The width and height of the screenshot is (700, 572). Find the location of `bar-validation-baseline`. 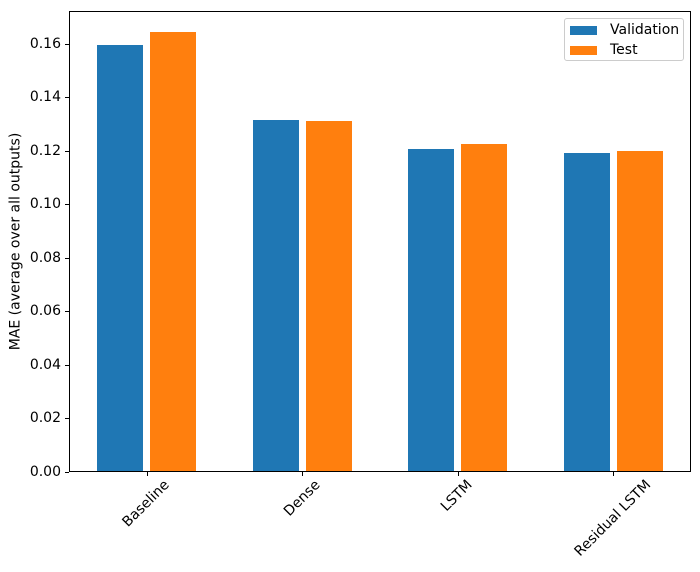

bar-validation-baseline is located at coordinates (120, 258).